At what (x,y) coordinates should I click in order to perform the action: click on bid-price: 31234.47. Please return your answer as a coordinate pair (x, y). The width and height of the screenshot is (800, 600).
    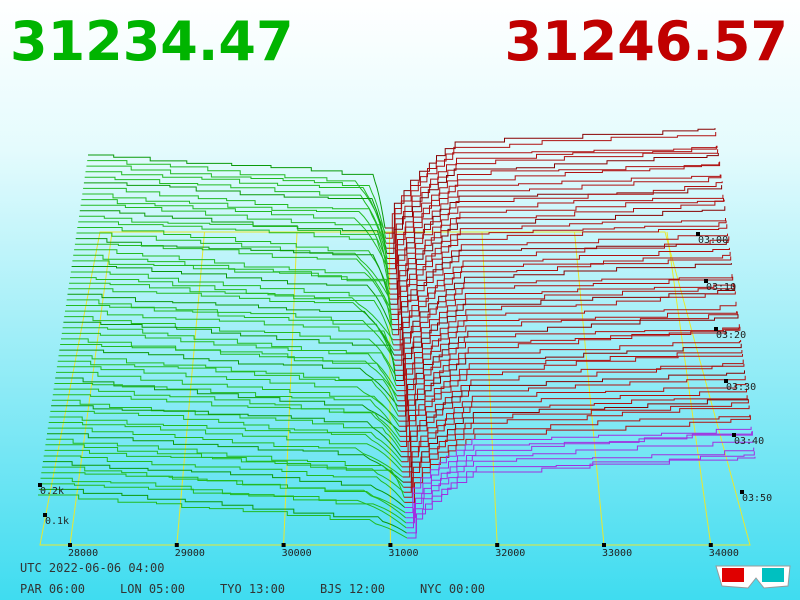
    Looking at the image, I should click on (152, 41).